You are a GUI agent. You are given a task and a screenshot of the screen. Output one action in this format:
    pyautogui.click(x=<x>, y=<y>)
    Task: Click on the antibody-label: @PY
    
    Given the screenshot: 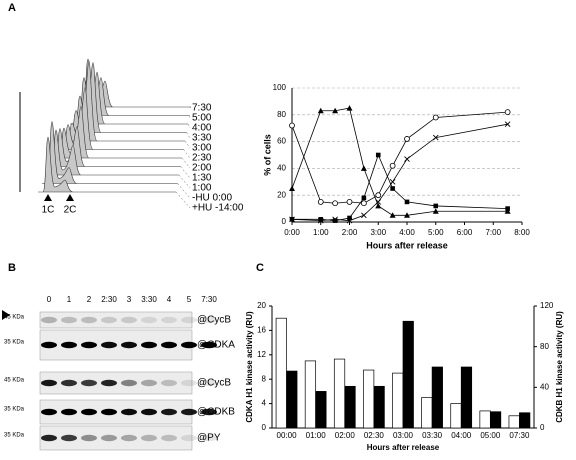 What is the action you would take?
    pyautogui.click(x=209, y=438)
    